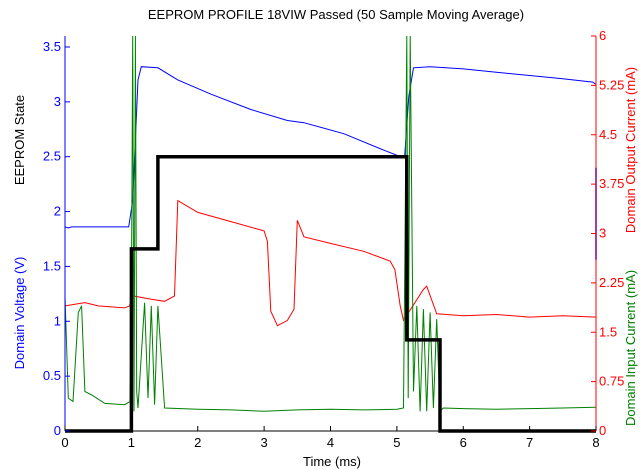  What do you see at coordinates (264, 442) in the screenshot?
I see `x-tick-label: 3` at bounding box center [264, 442].